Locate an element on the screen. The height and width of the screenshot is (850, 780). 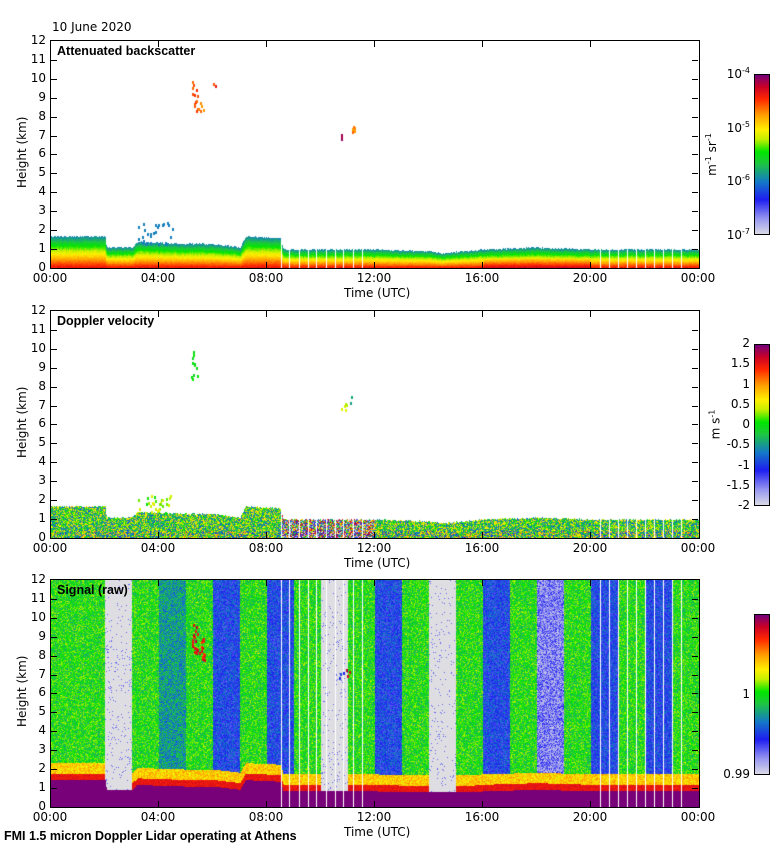
y-tick-label: 3 is located at coordinates (42, 210).